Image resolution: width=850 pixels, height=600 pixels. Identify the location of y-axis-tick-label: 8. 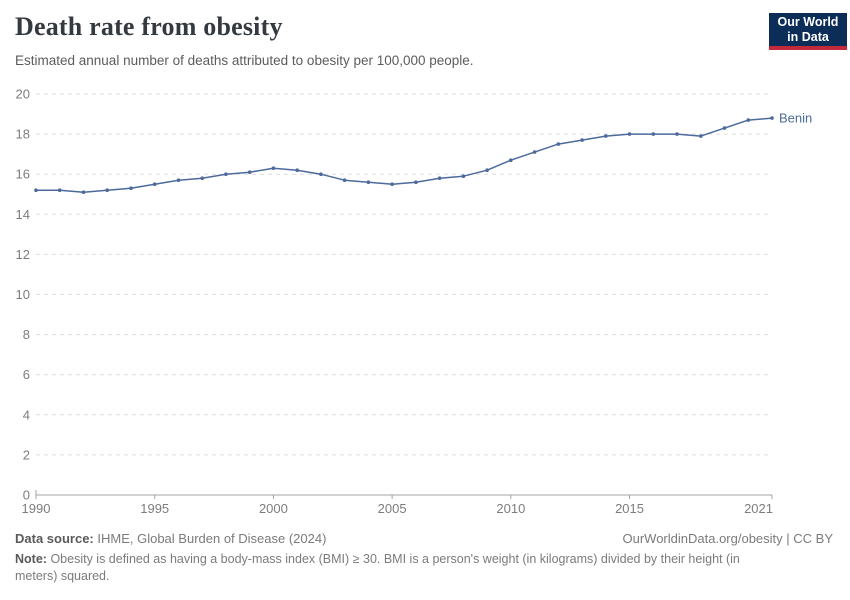
(26, 334).